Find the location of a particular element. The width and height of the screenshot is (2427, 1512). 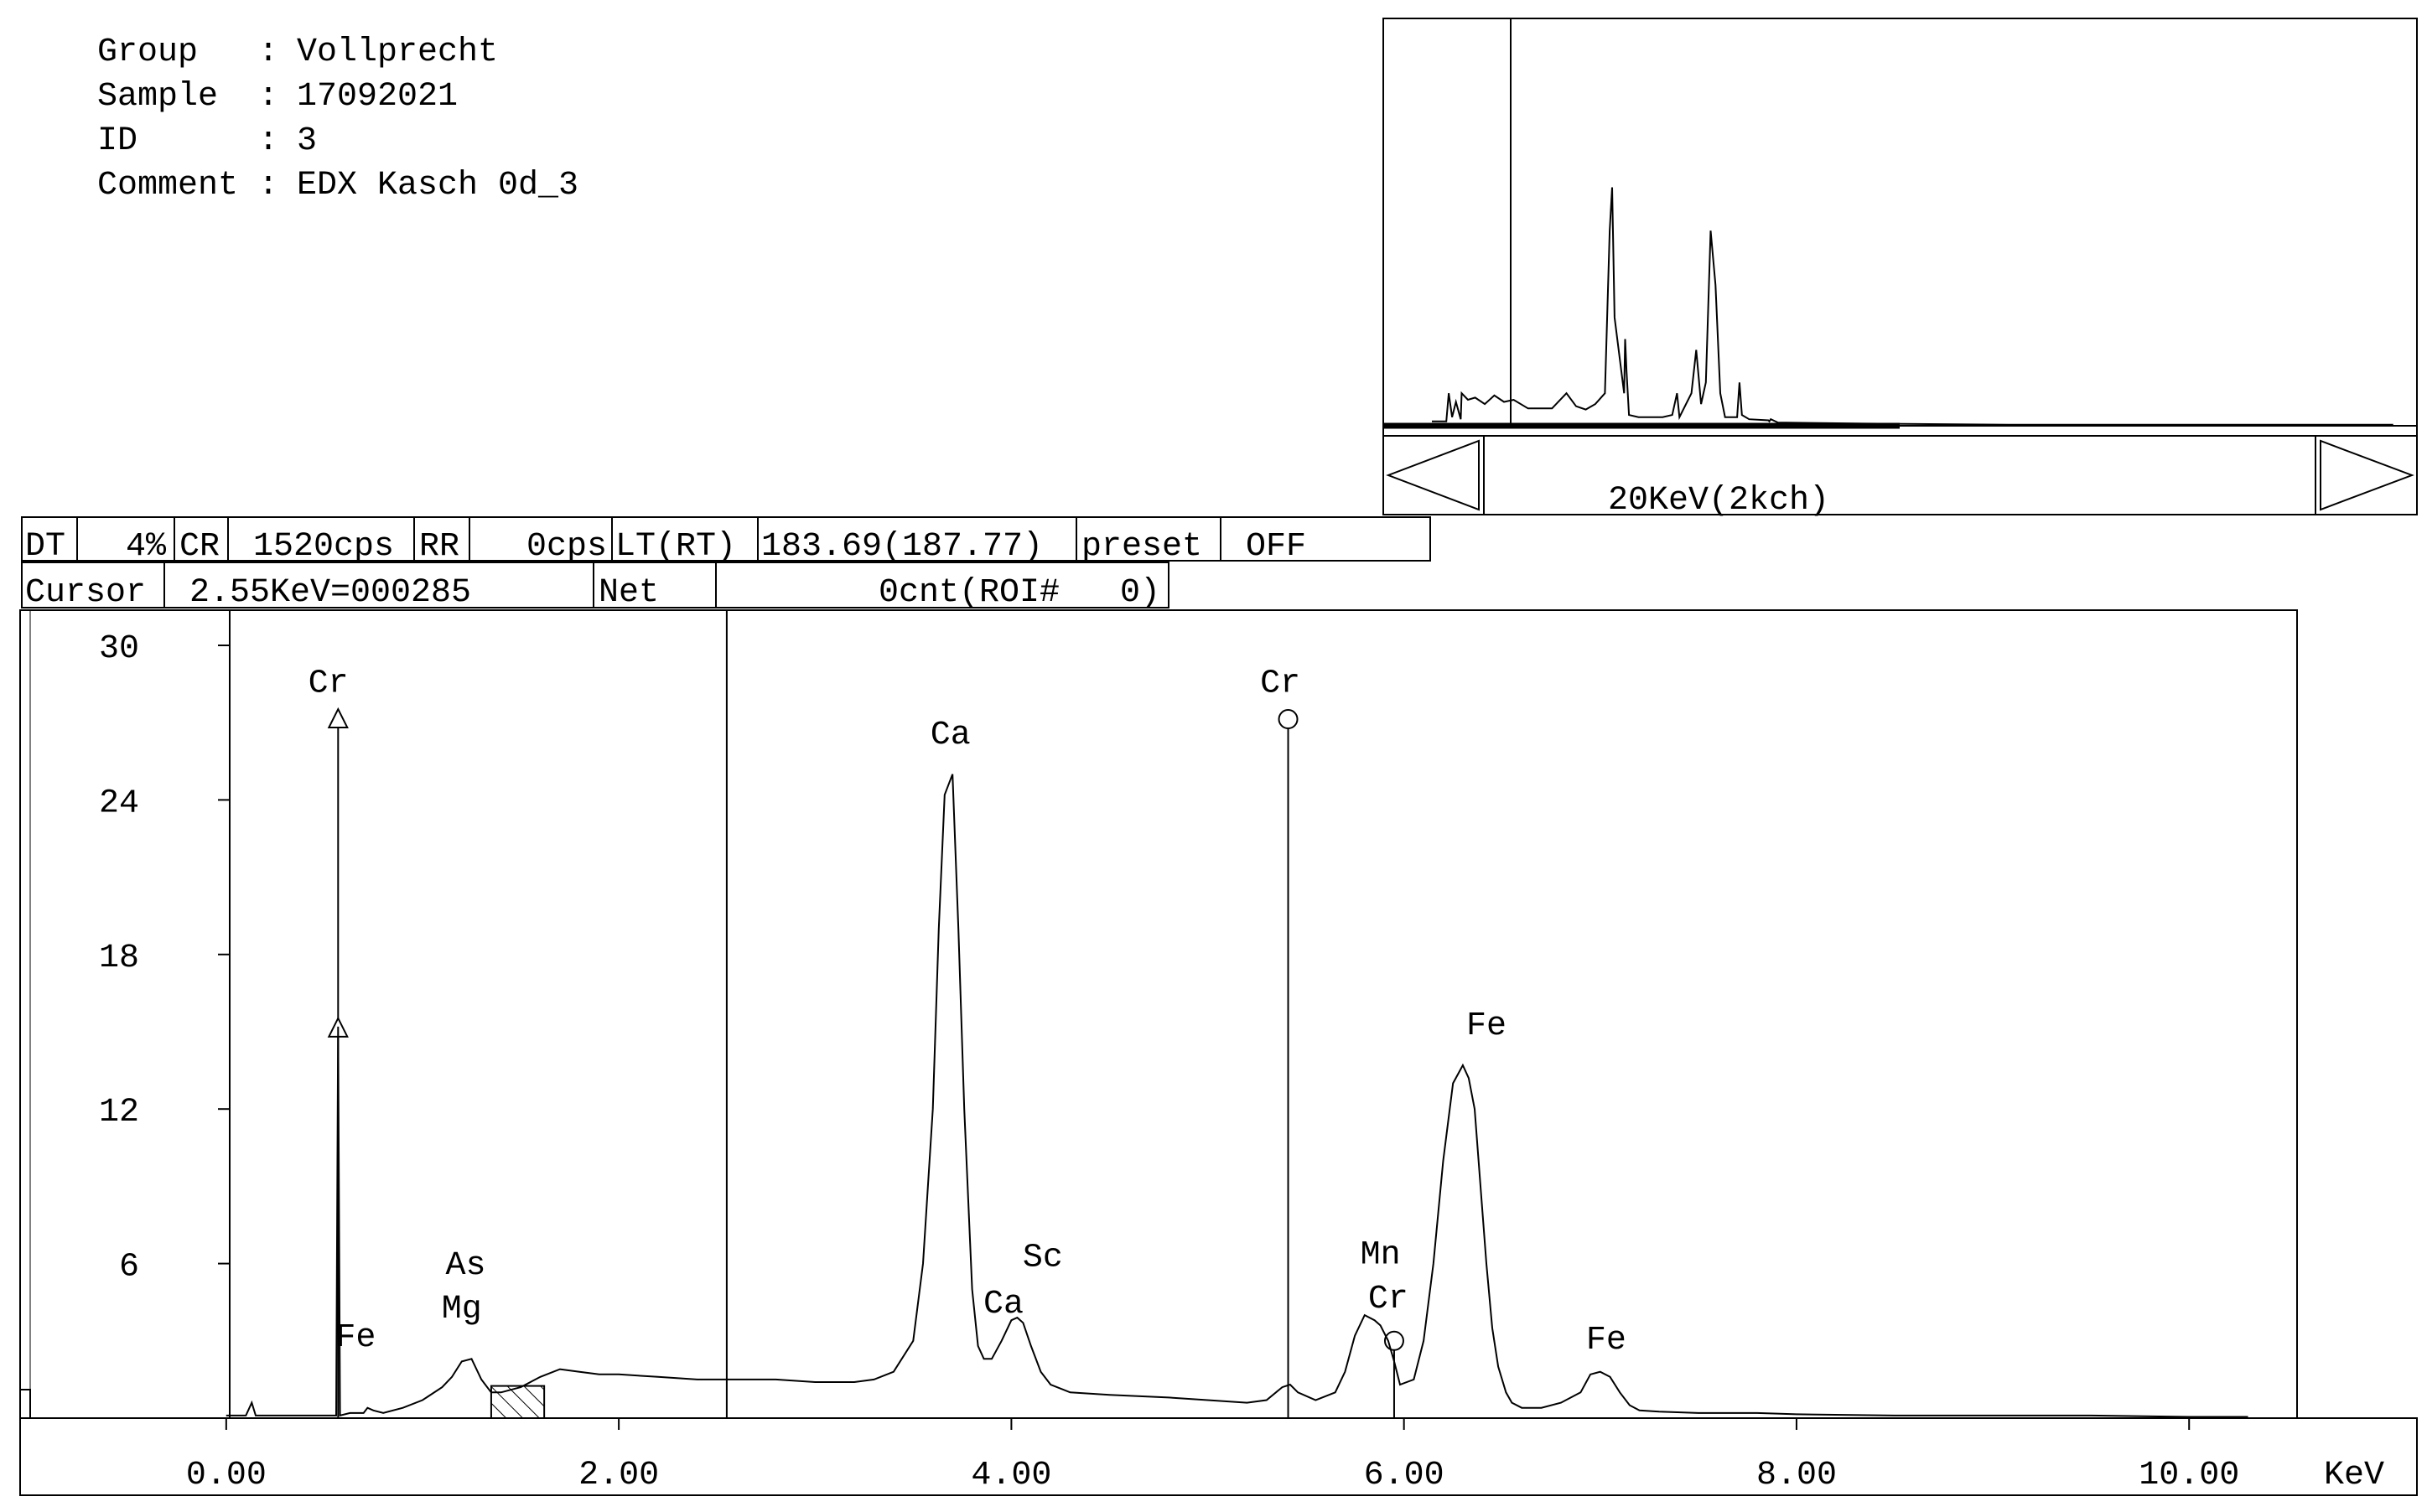

y-tick-label: 30 is located at coordinates (119, 649).